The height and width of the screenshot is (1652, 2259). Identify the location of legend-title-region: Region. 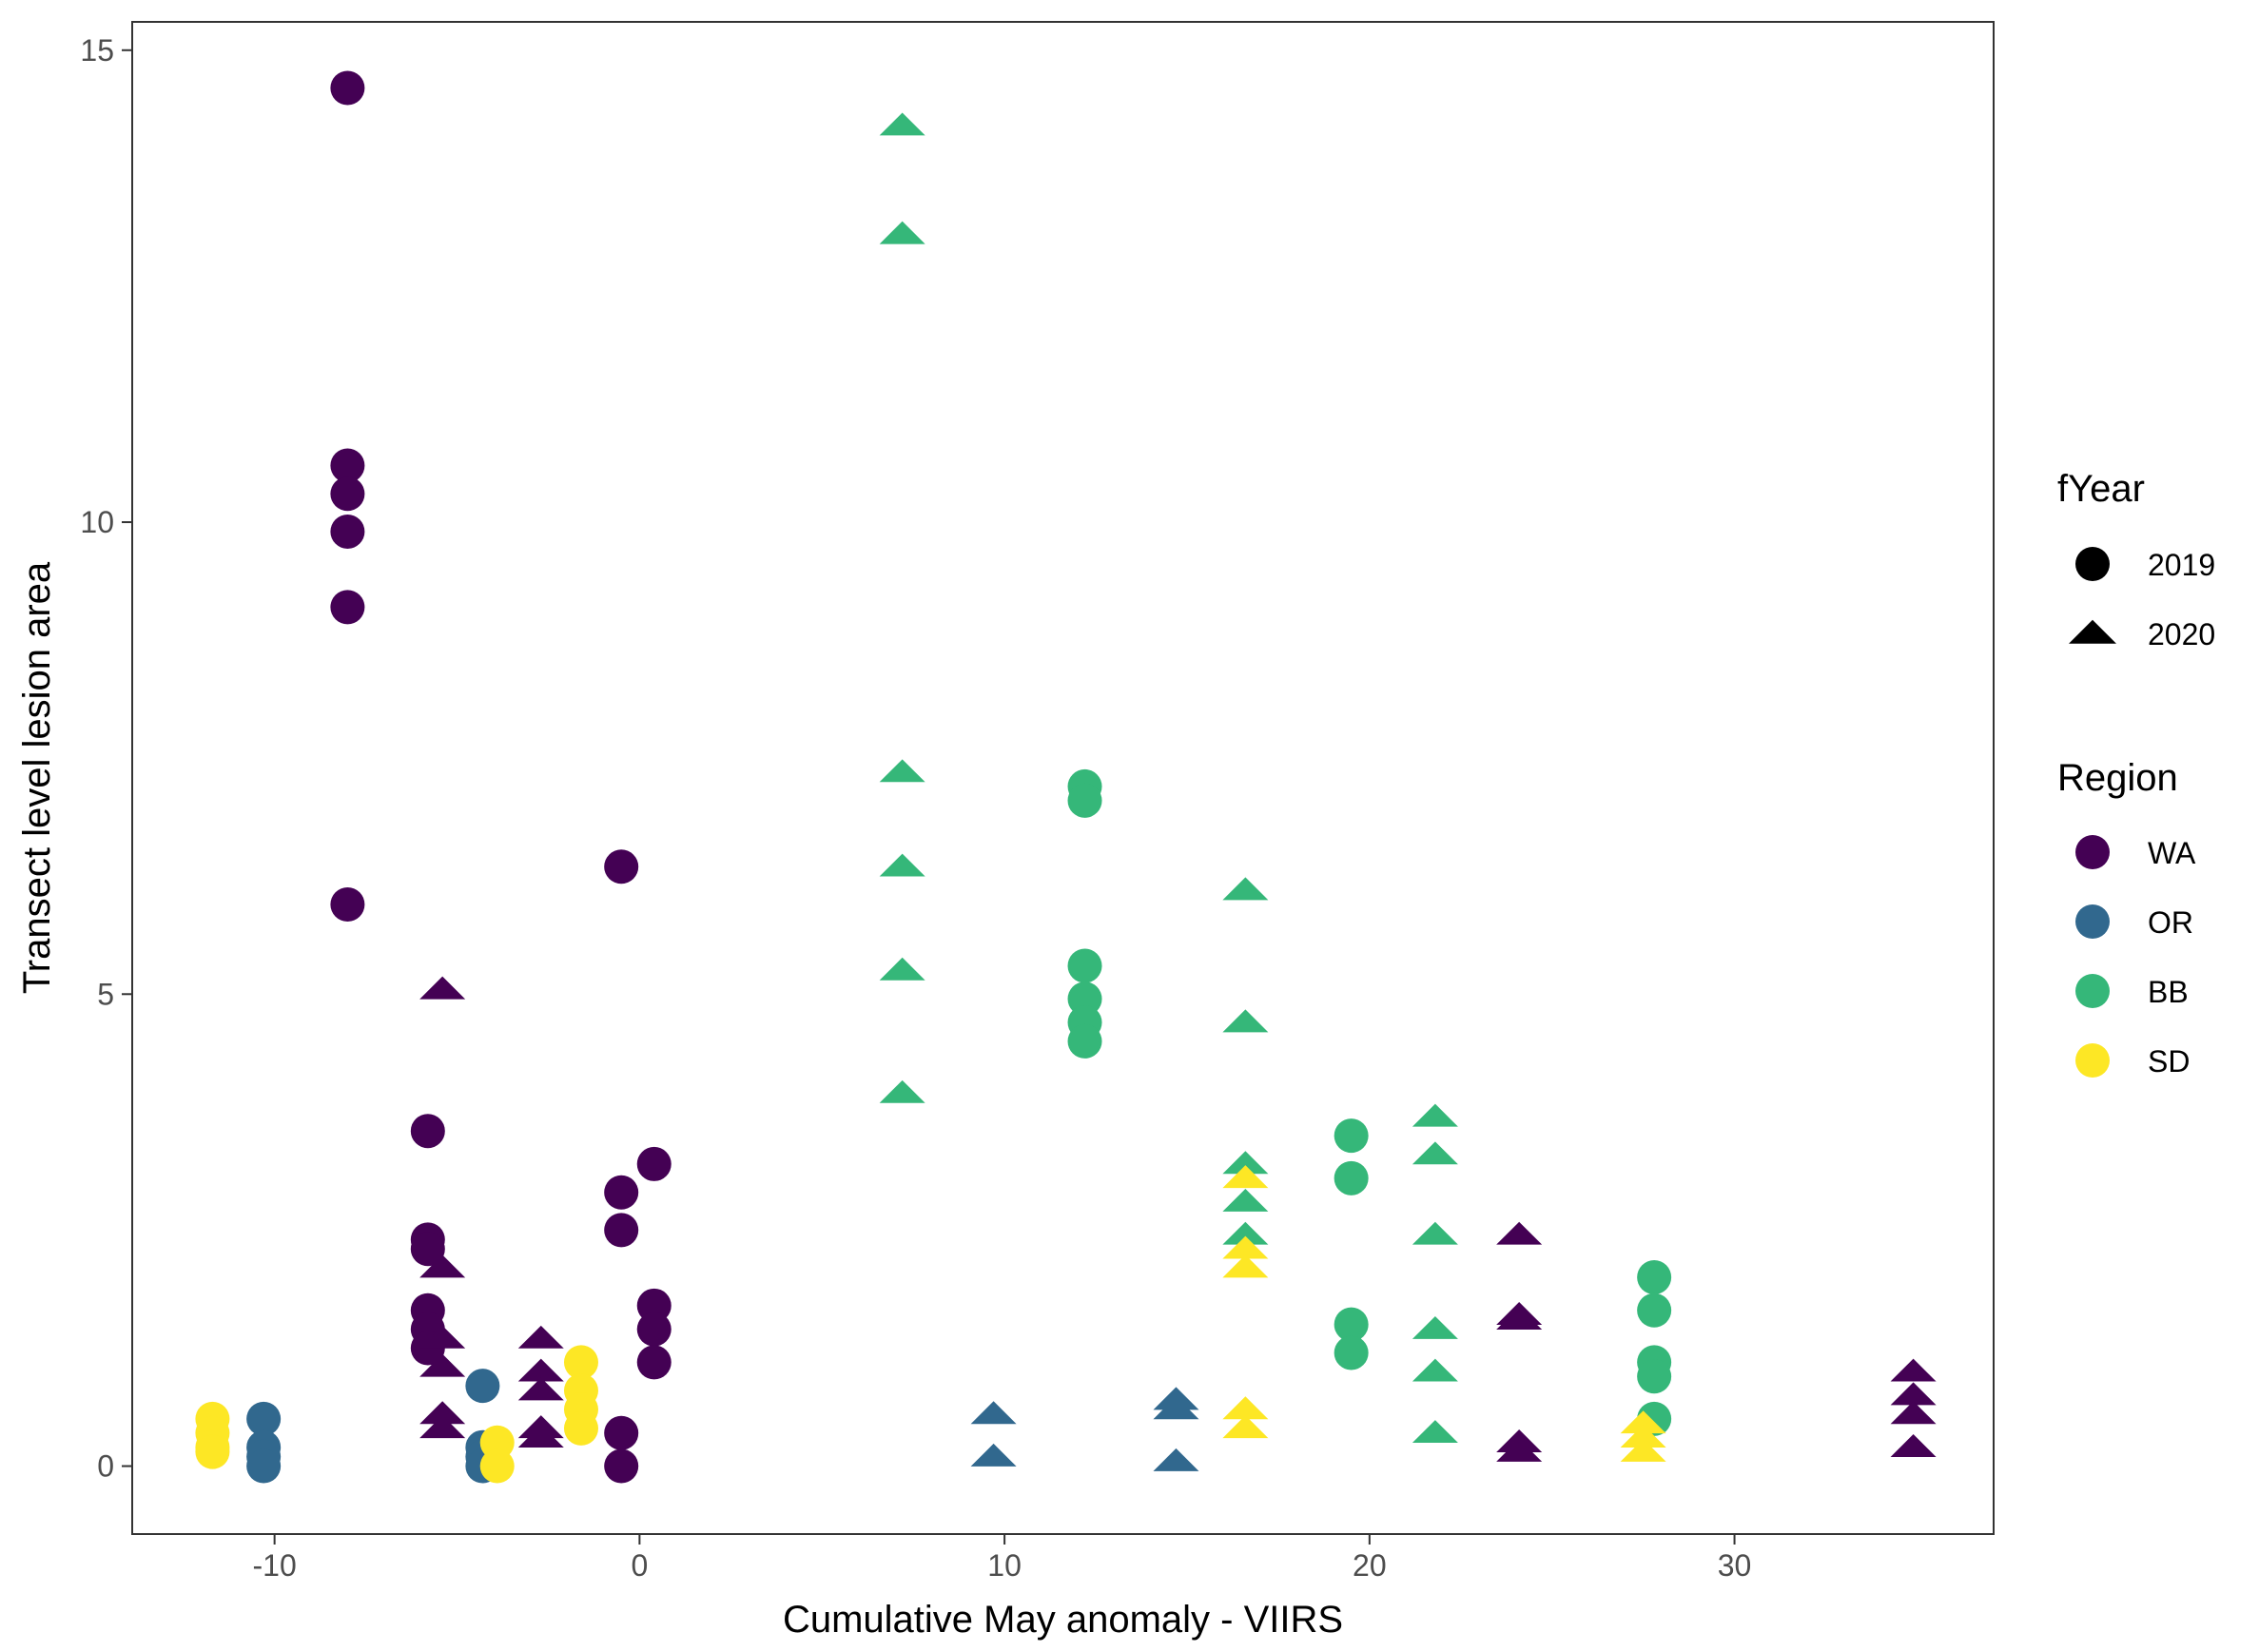
(2117, 778).